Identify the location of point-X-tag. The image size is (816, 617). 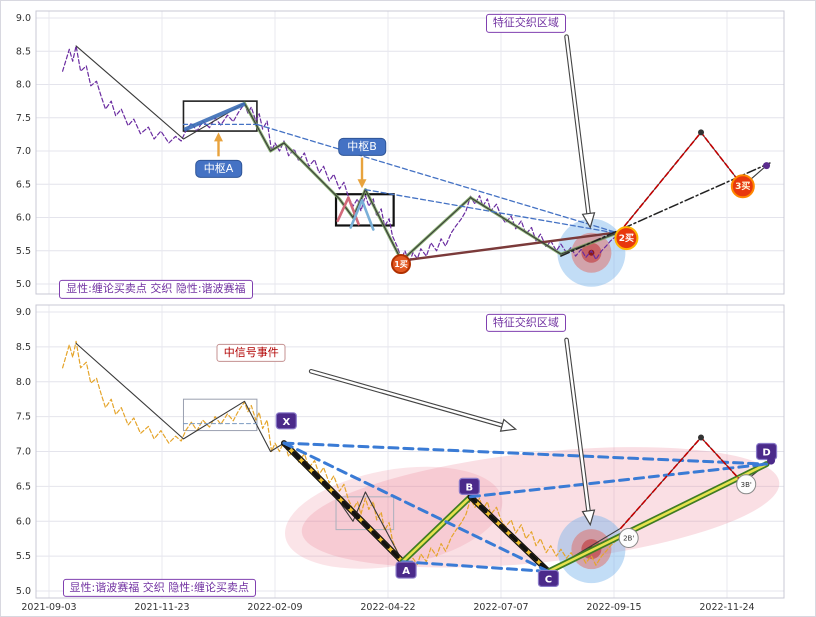
(286, 421).